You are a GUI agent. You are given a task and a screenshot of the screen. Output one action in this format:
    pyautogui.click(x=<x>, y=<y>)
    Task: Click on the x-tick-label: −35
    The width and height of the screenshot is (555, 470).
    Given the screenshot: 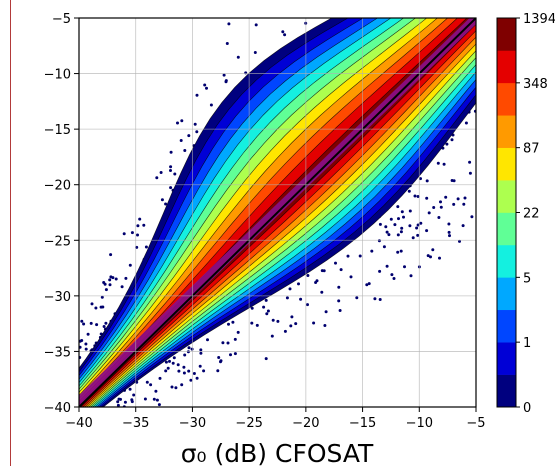 What is the action you would take?
    pyautogui.click(x=135, y=423)
    